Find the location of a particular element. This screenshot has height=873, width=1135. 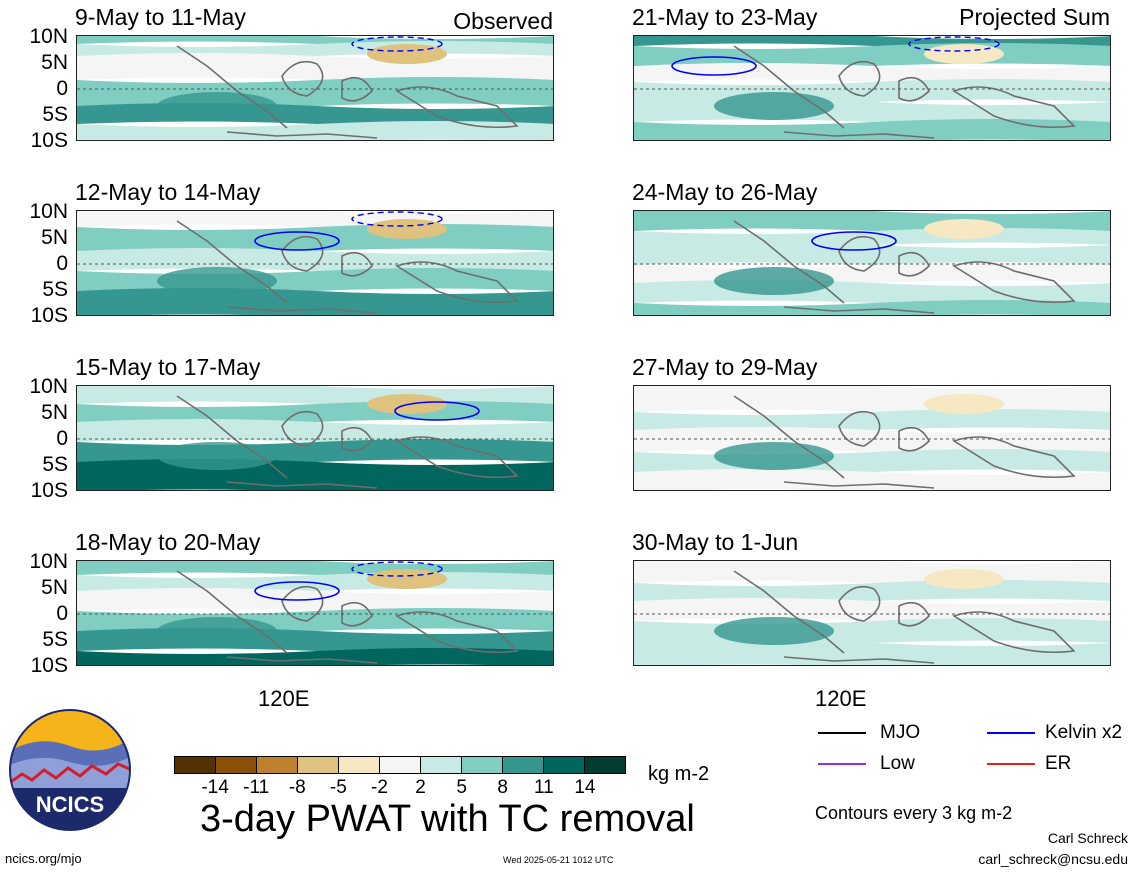

author-email: carl_schreck@ncsu.edu is located at coordinates (1053, 859).